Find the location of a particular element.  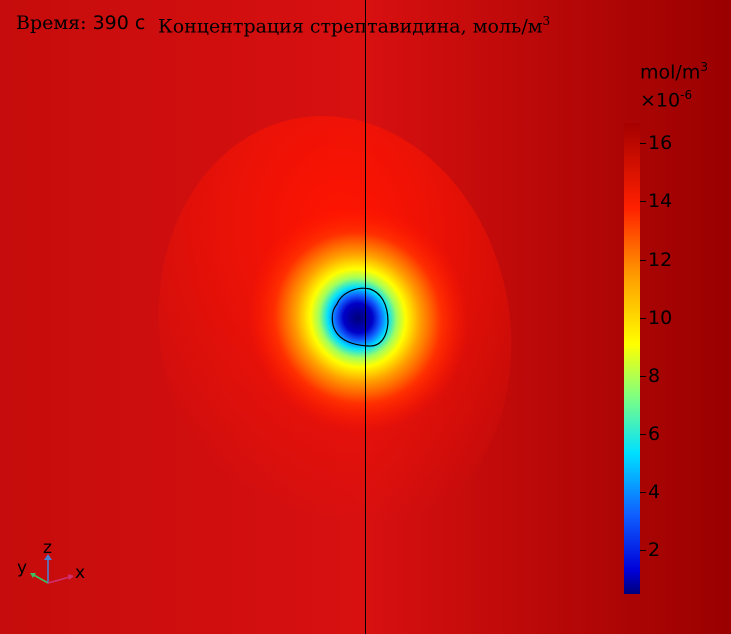

time-value: 390 с is located at coordinates (119, 23).